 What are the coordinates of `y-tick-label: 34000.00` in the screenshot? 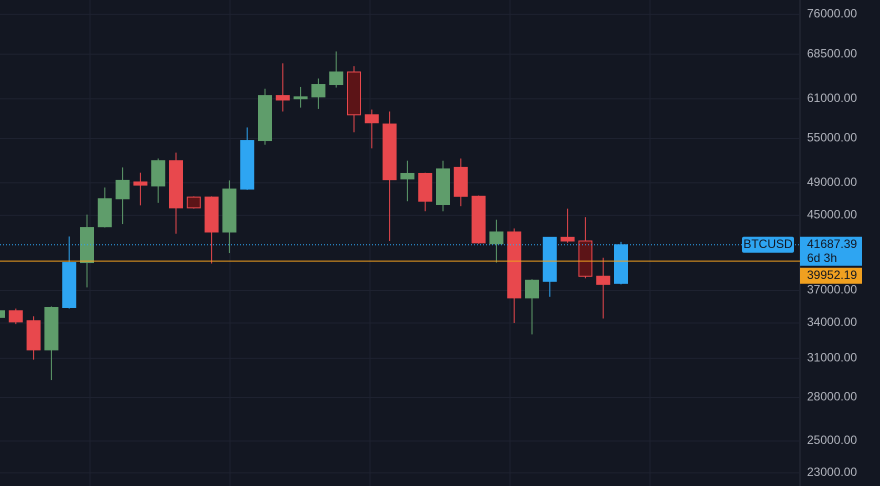 It's located at (832, 322).